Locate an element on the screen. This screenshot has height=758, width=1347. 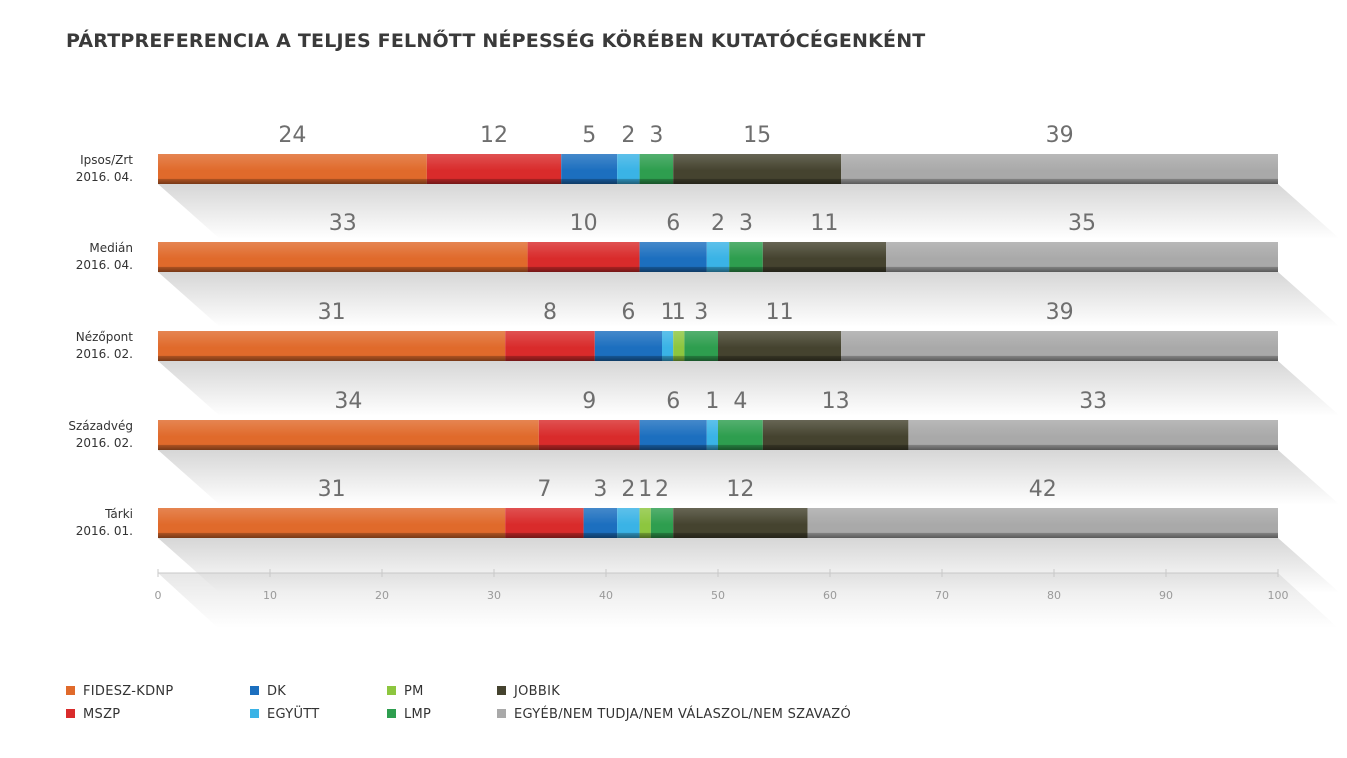
x-tick-label: 70 is located at coordinates (942, 595).